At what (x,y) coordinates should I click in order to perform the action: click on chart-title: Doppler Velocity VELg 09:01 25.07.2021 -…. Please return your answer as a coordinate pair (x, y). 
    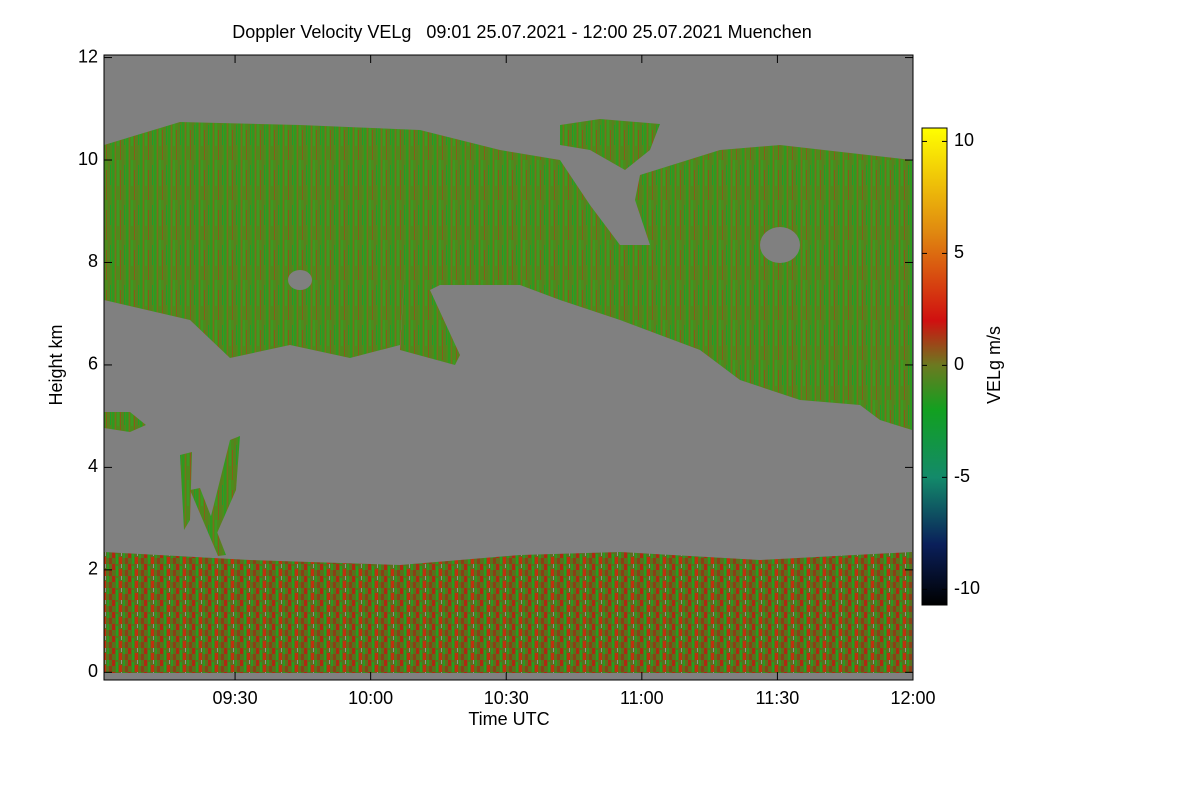
    Looking at the image, I should click on (521, 32).